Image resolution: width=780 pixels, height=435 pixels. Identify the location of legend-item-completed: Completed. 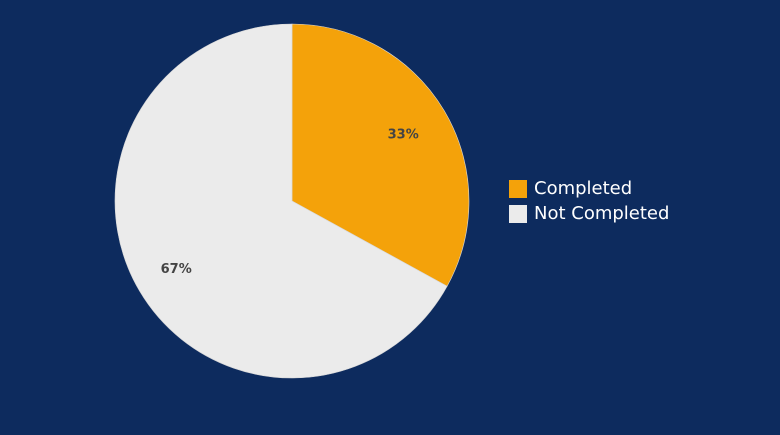
(589, 188).